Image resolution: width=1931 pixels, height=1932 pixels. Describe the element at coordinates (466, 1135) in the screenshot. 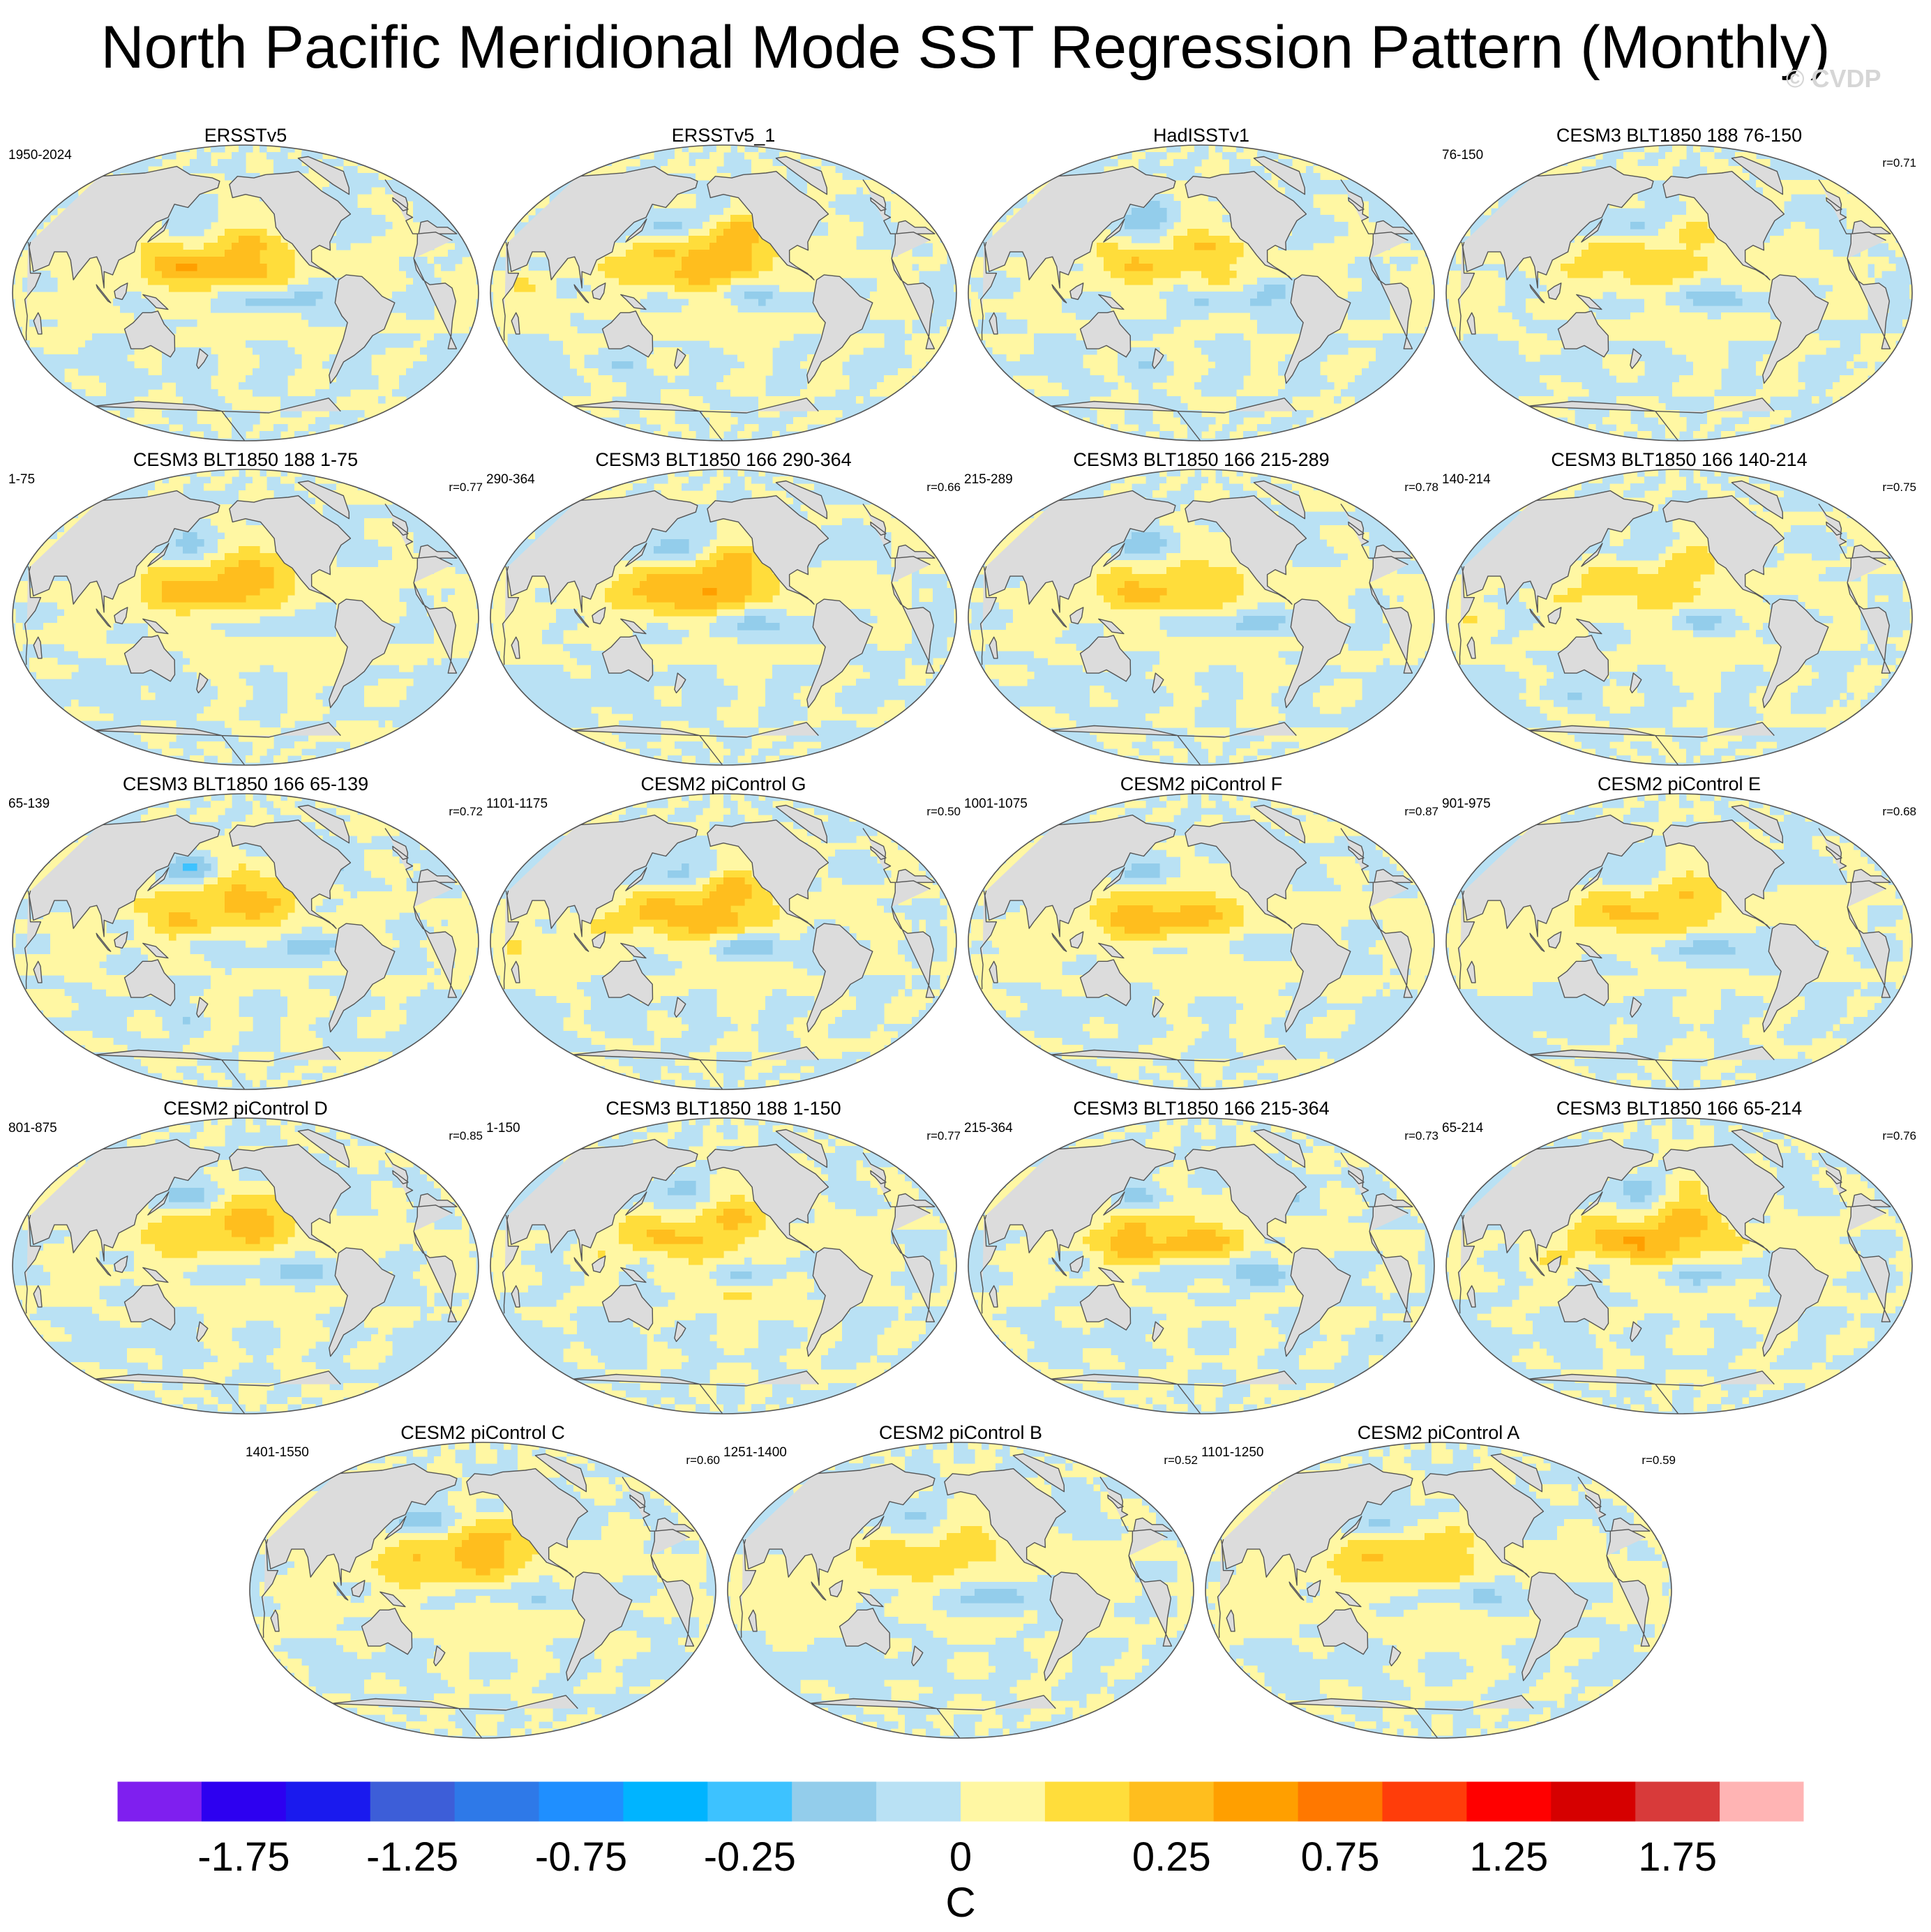

I see `panel-pattern-correlation: r=0.85` at that location.